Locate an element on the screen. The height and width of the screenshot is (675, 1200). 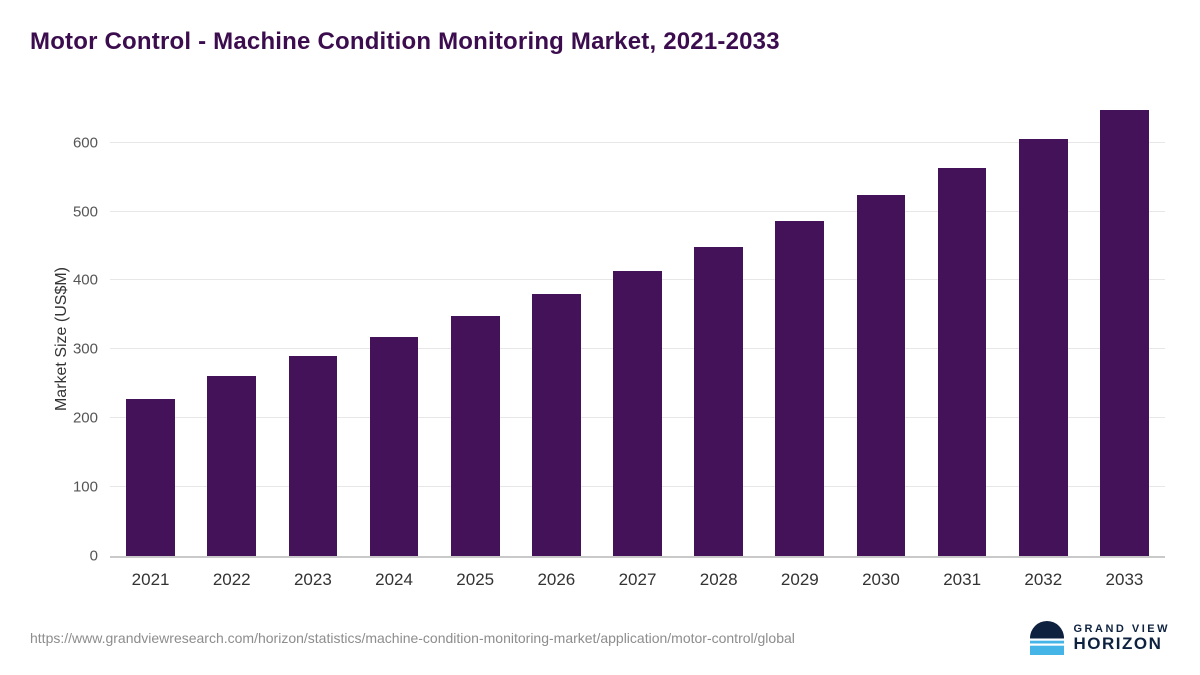
bar-2031 is located at coordinates (962, 361).